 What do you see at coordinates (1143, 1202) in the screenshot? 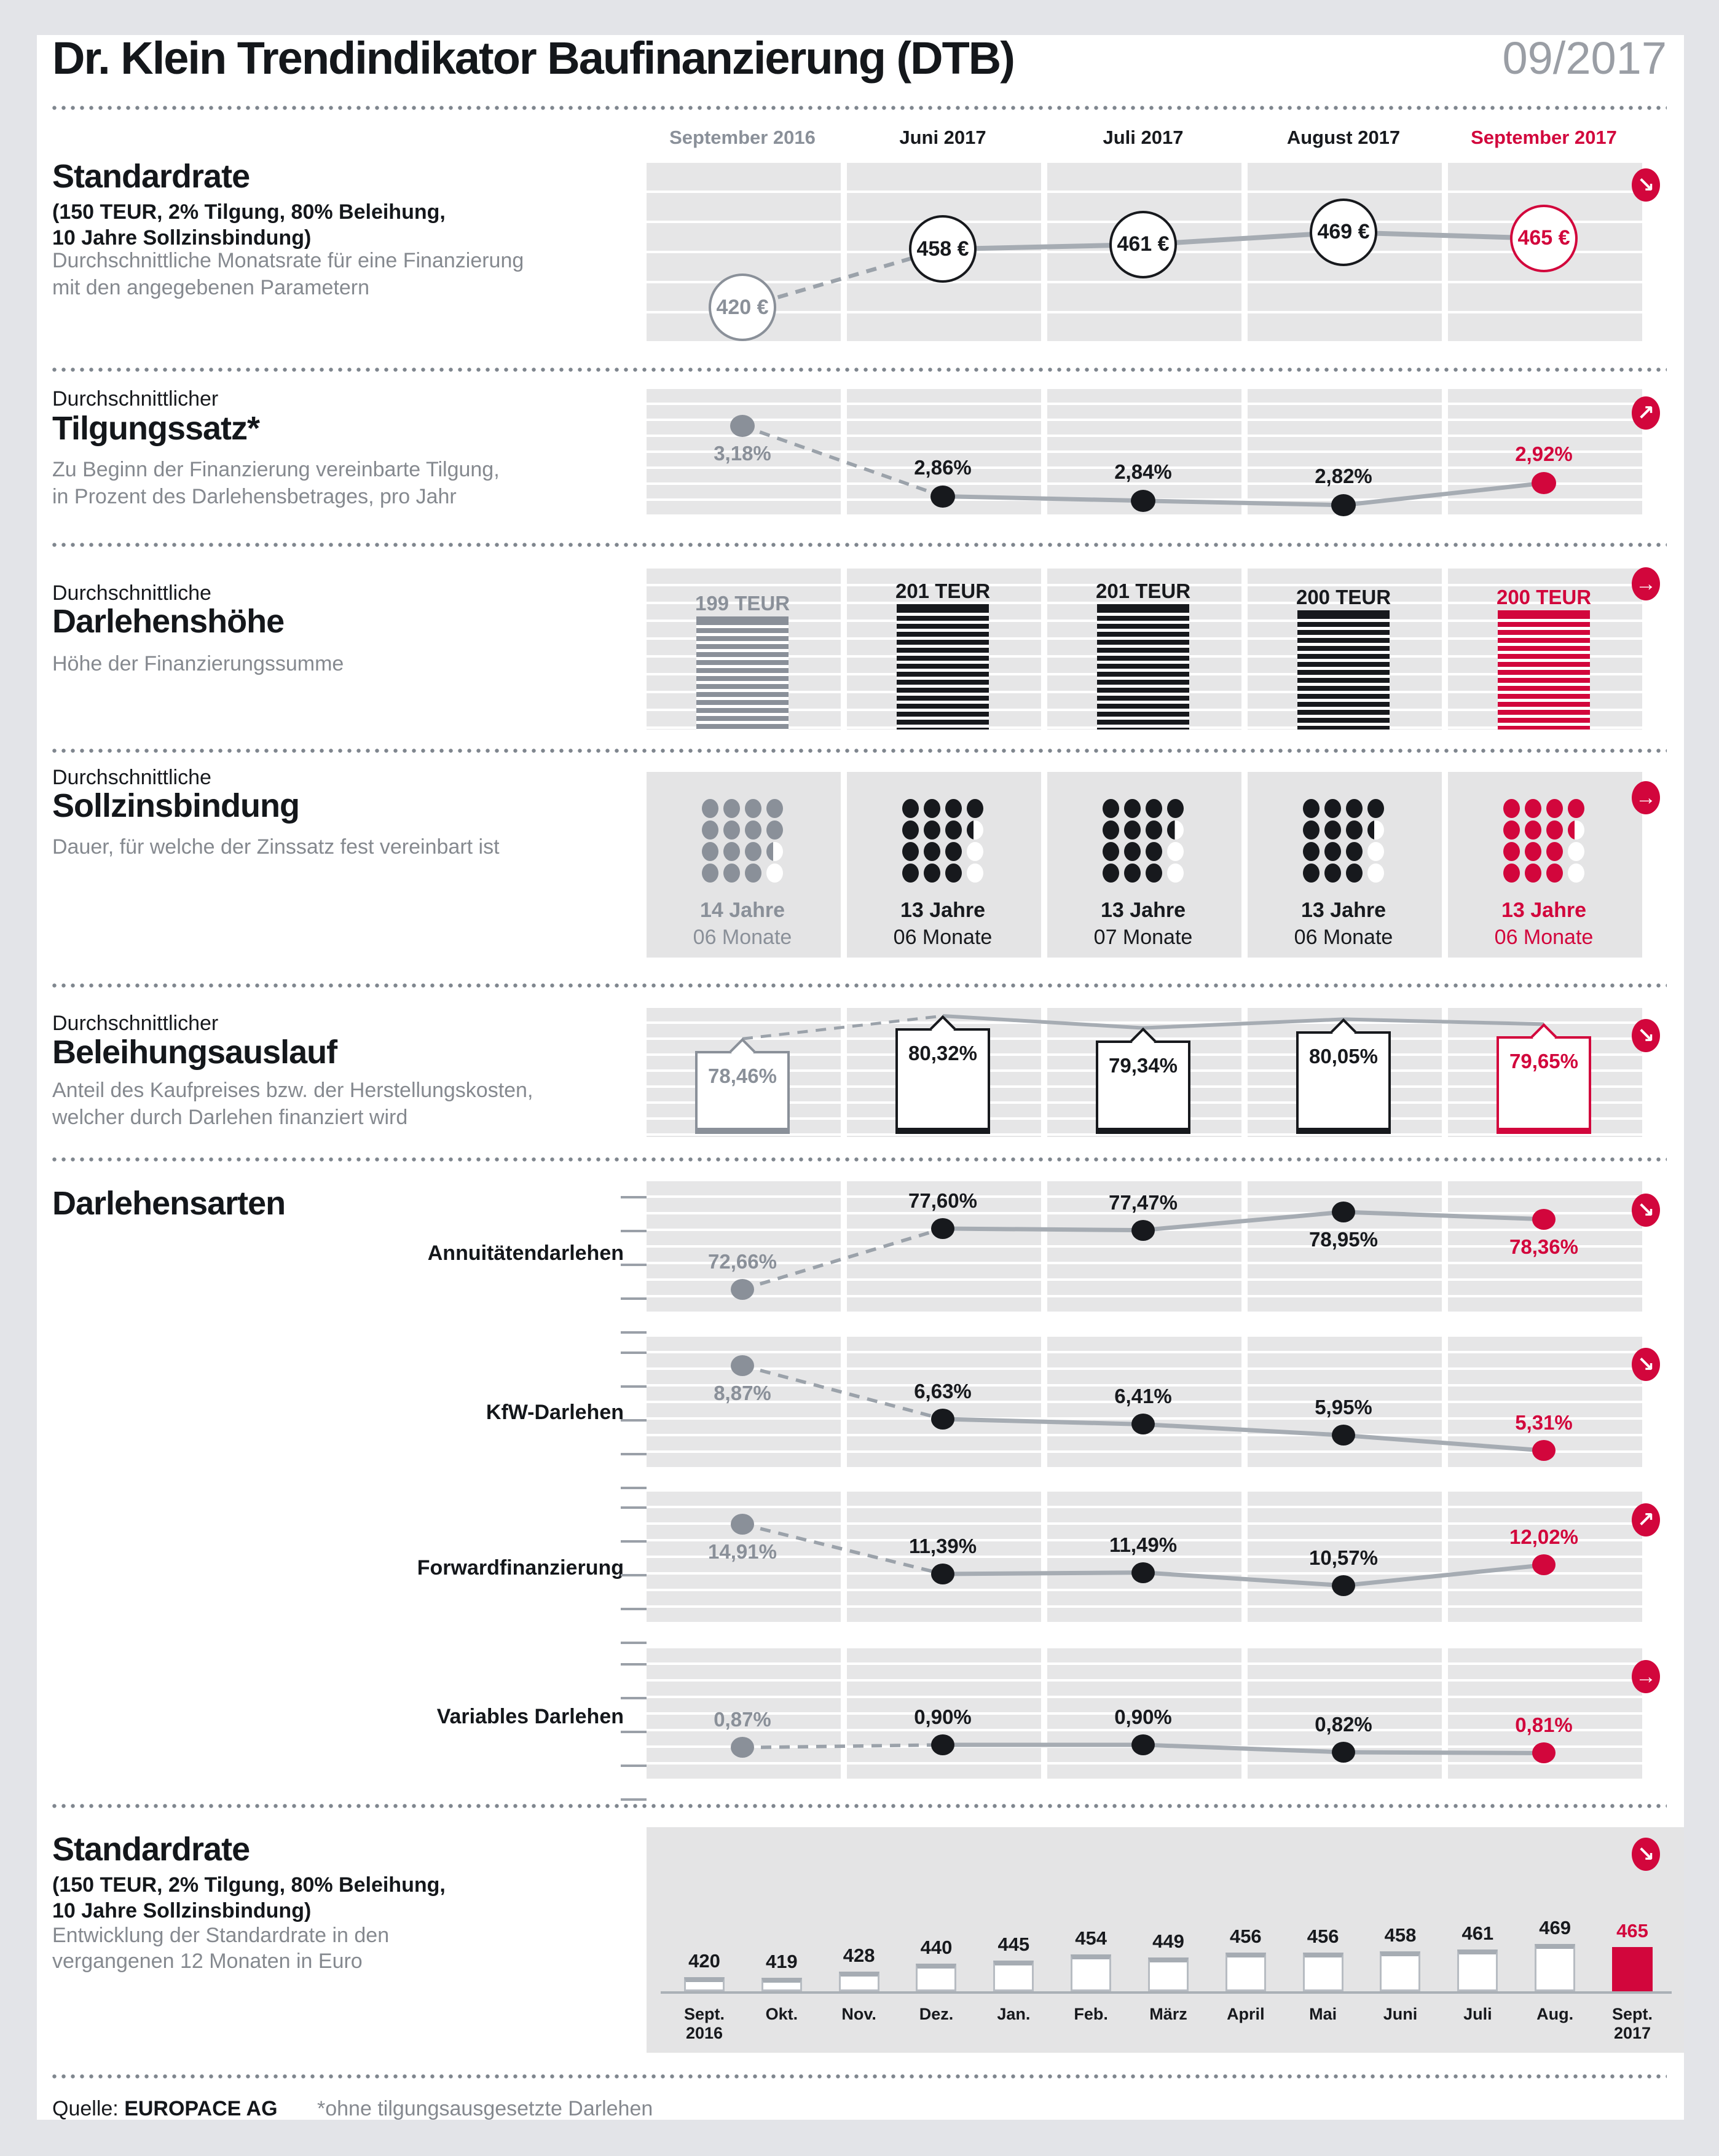
I see `data-label: 77,47%` at bounding box center [1143, 1202].